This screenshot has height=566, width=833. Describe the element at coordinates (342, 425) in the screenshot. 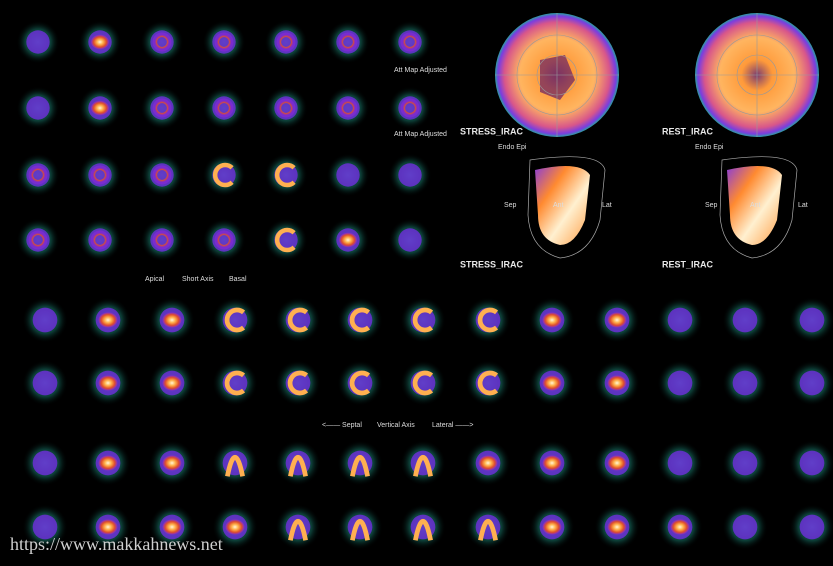

I see `axis-label: <—— Septal` at that location.